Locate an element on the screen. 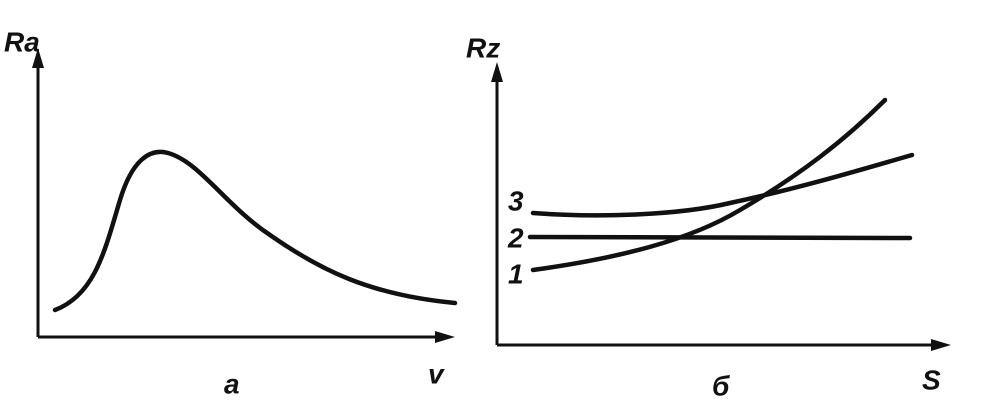 This screenshot has width=984, height=412. curve-label: 2 is located at coordinates (515, 237).